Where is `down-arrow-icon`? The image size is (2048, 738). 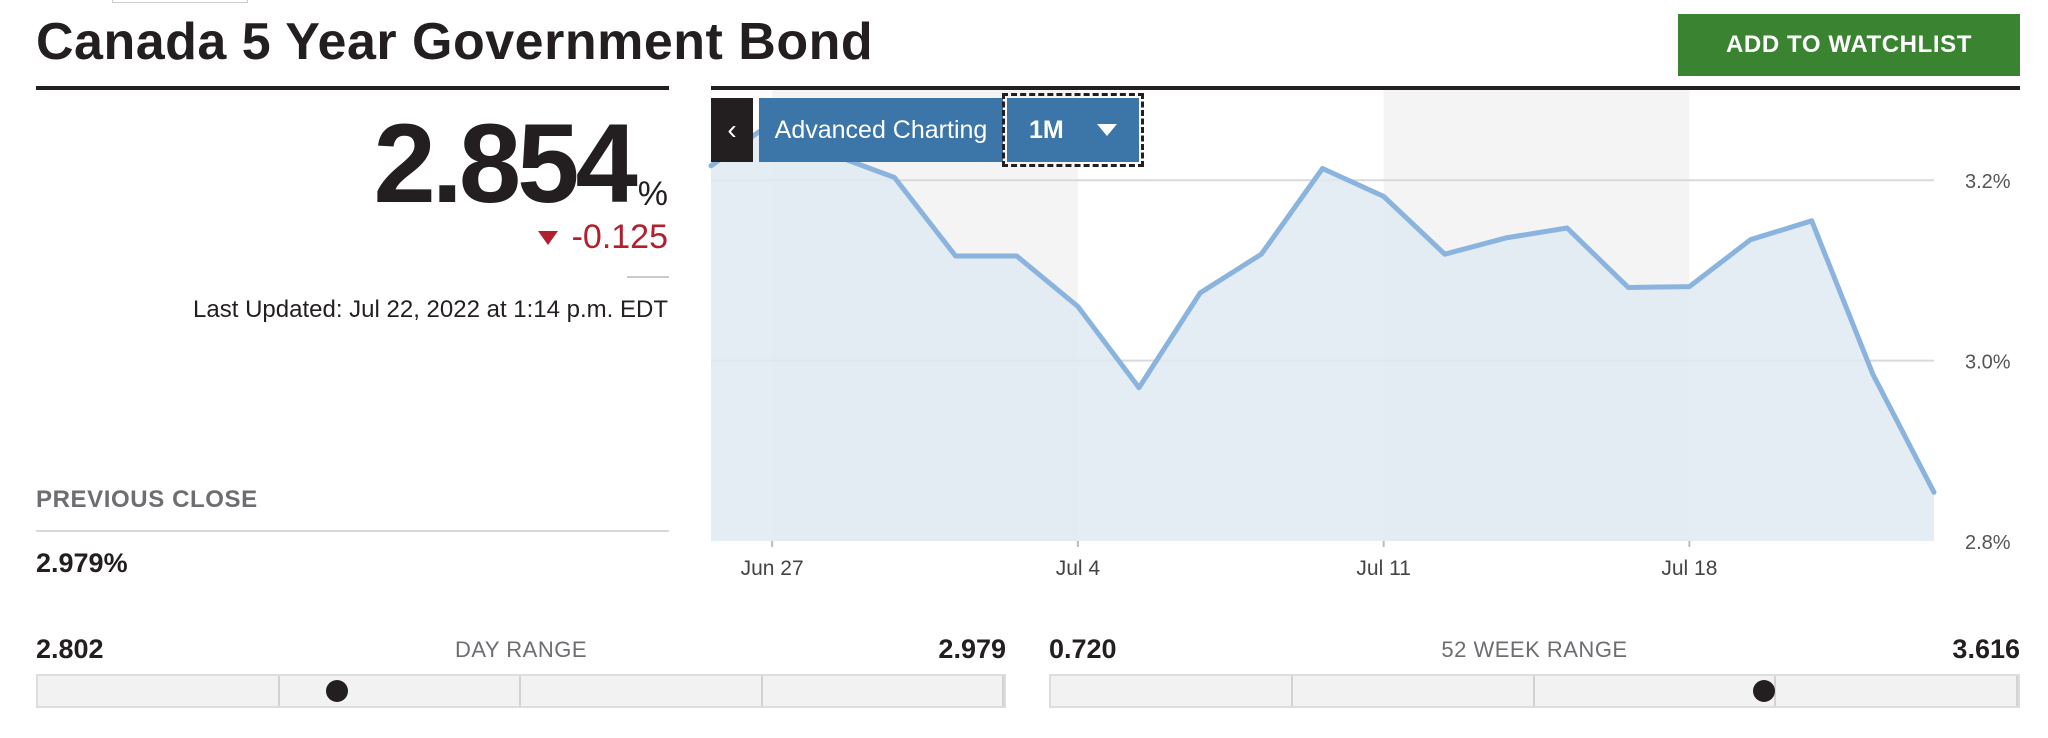
down-arrow-icon is located at coordinates (547, 237).